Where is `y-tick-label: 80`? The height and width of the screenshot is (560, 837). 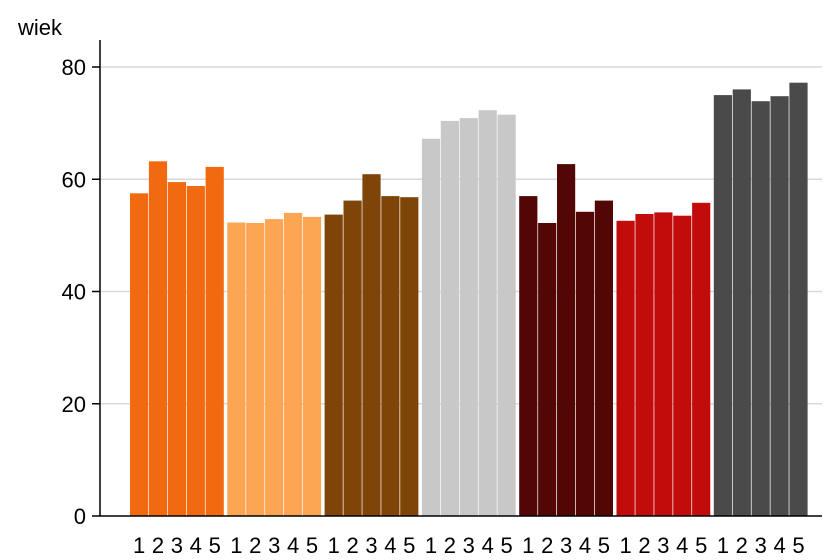 y-tick-label: 80 is located at coordinates (74, 67).